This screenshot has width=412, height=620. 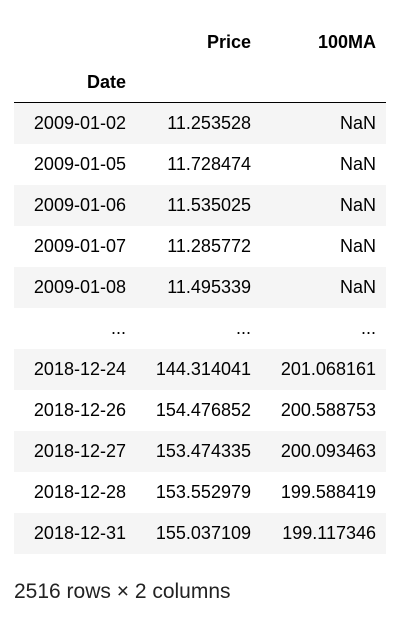 I want to click on price-cell: 144.314041, so click(x=203, y=368).